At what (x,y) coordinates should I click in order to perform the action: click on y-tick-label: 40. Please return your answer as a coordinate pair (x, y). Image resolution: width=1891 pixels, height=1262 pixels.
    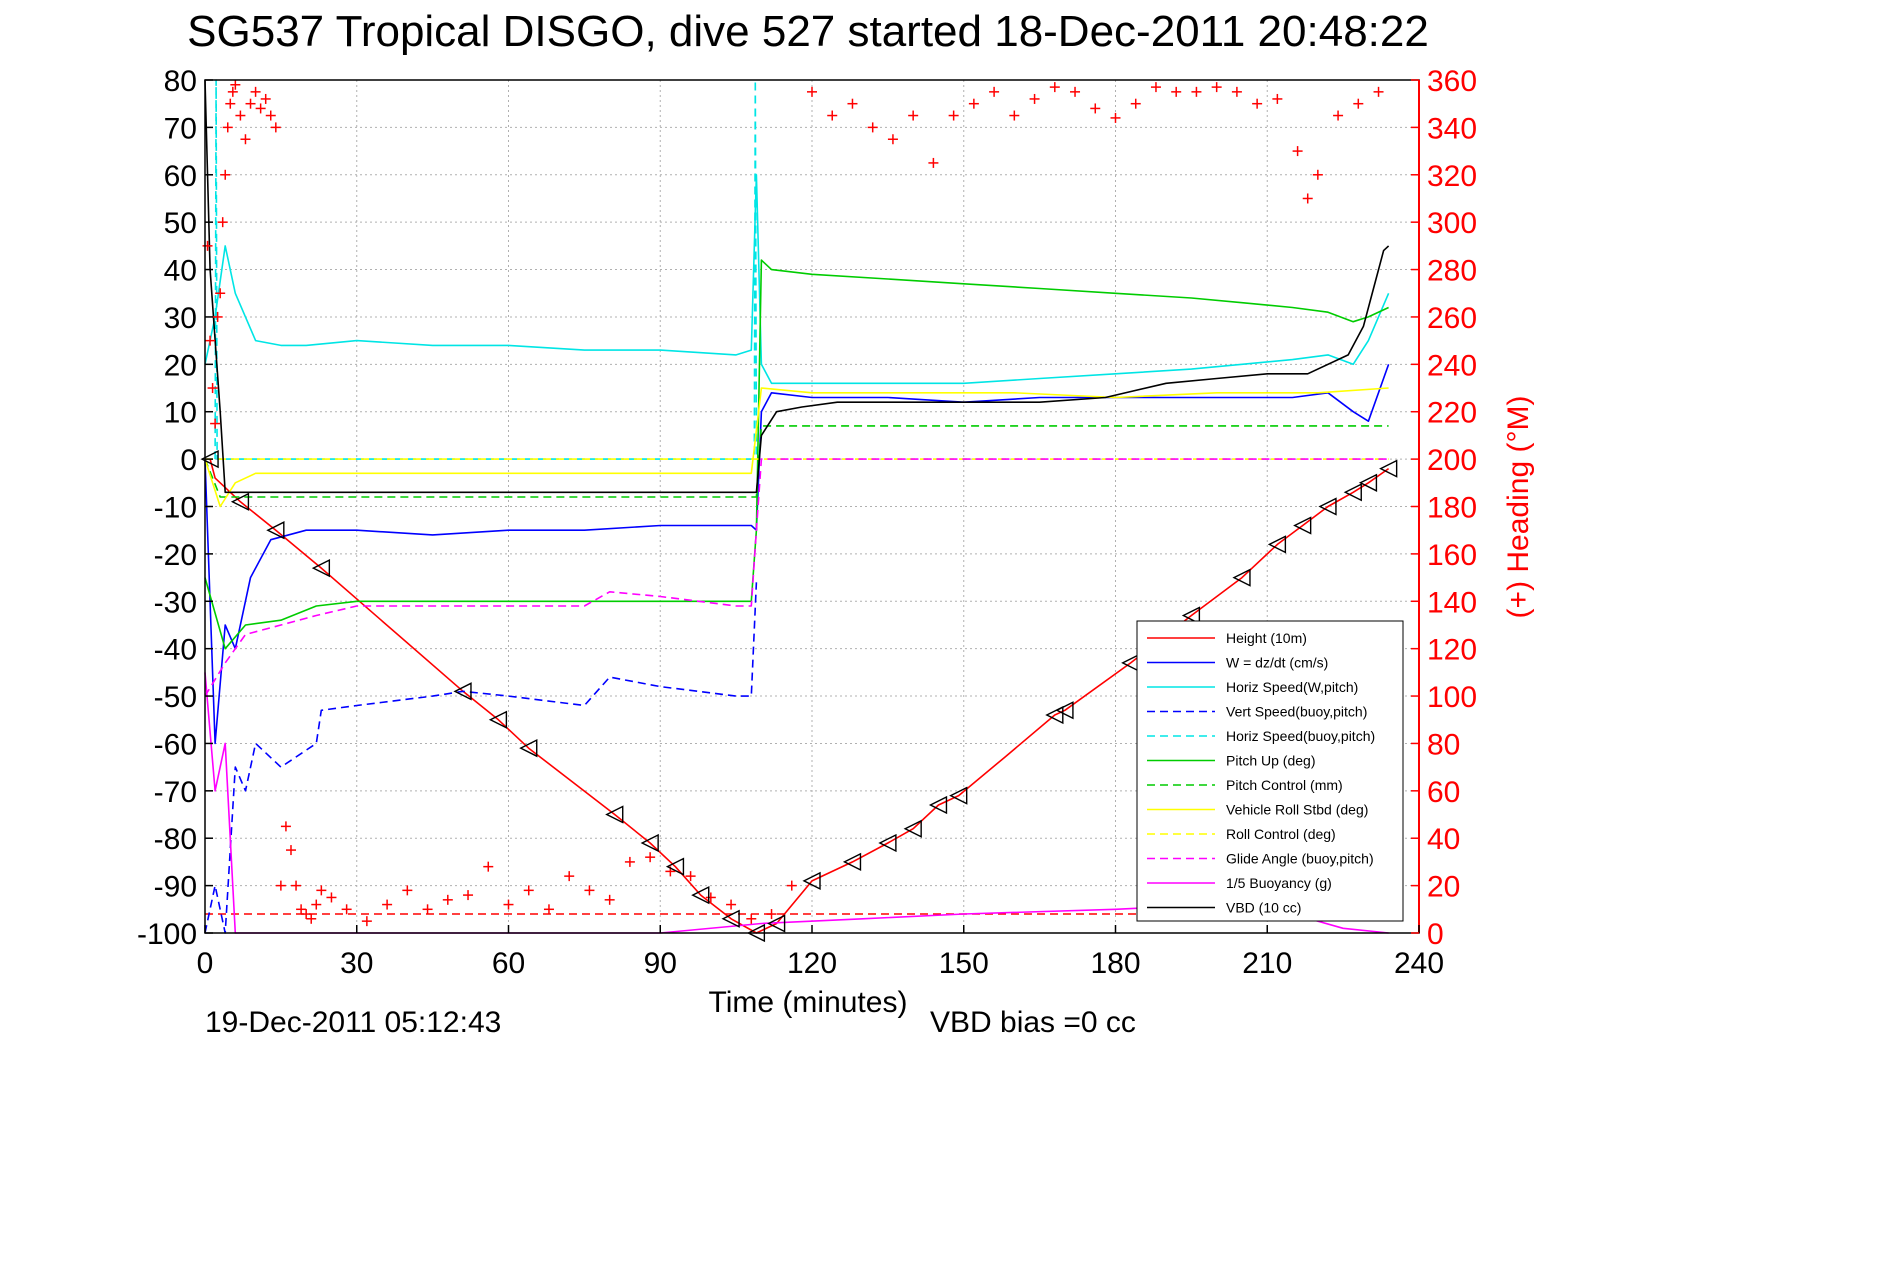
    Looking at the image, I should click on (180, 271).